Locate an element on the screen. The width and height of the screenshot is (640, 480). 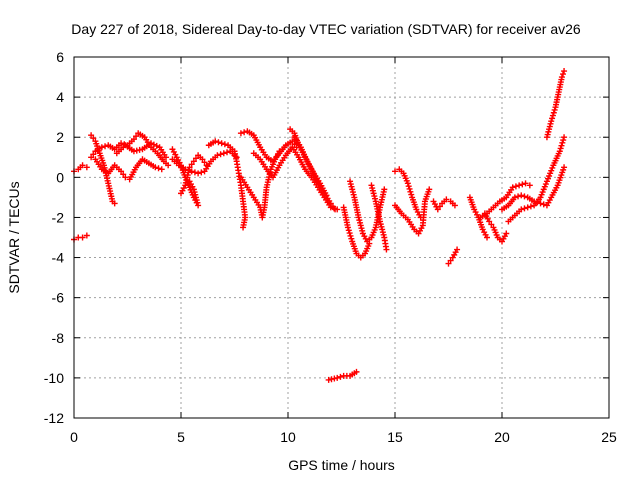
series-track-d is located at coordinates (130, 149).